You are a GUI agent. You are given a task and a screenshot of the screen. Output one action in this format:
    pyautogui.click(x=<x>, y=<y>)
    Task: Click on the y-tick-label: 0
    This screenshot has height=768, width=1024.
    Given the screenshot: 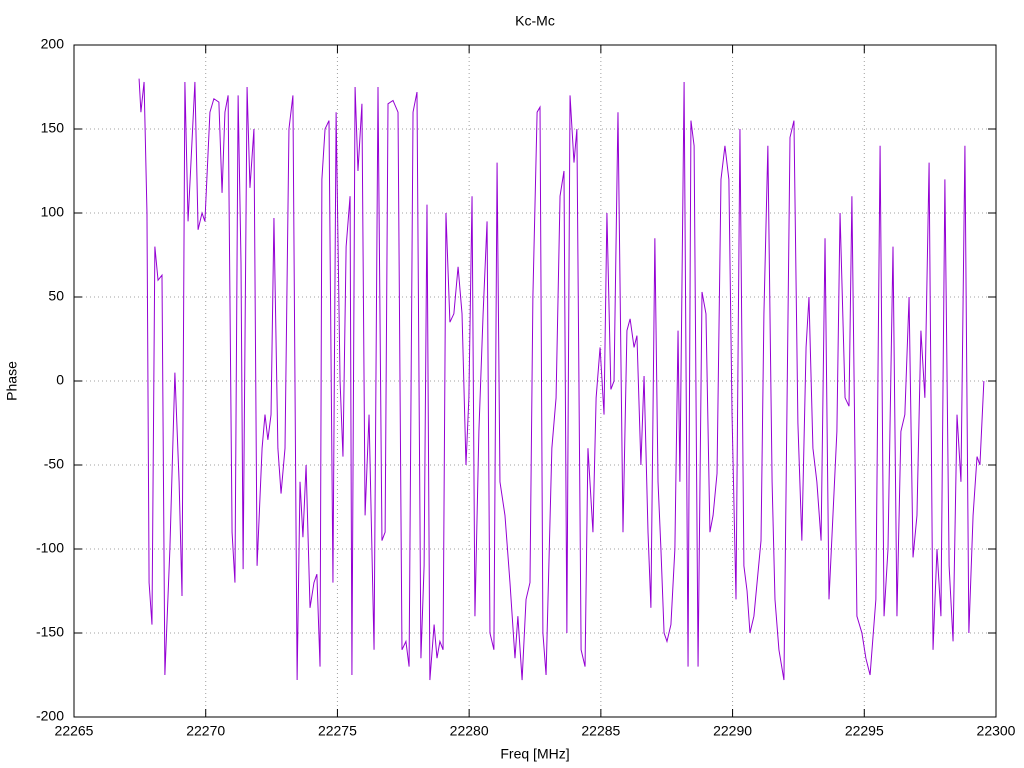 What is the action you would take?
    pyautogui.click(x=60, y=380)
    